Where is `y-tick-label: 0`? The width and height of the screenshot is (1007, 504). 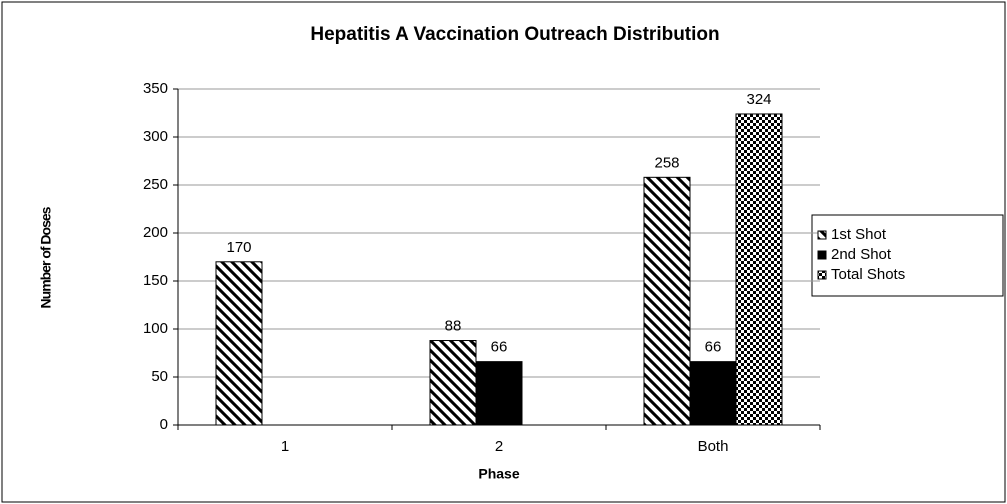
y-tick-label: 0 is located at coordinates (164, 424).